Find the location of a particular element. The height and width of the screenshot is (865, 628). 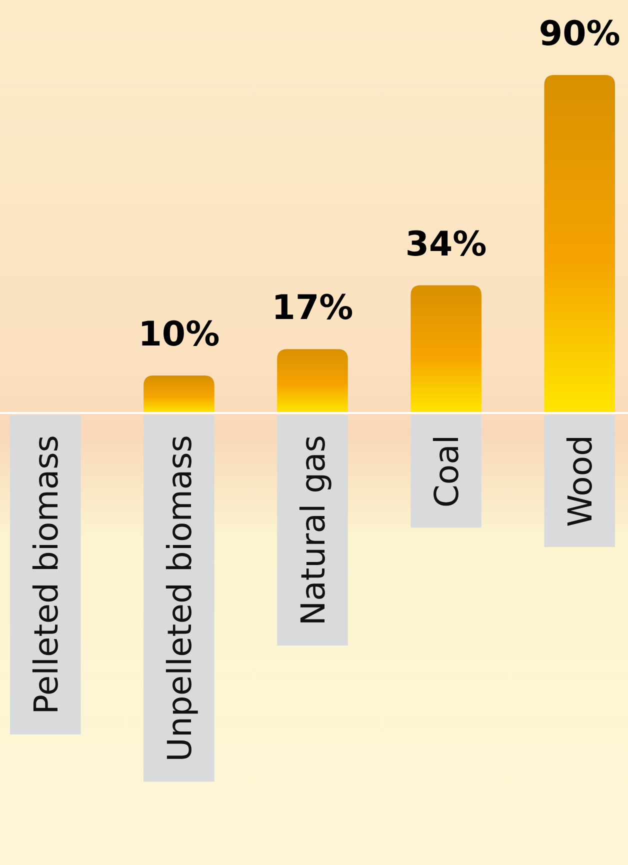

data-label: 10% is located at coordinates (179, 334).